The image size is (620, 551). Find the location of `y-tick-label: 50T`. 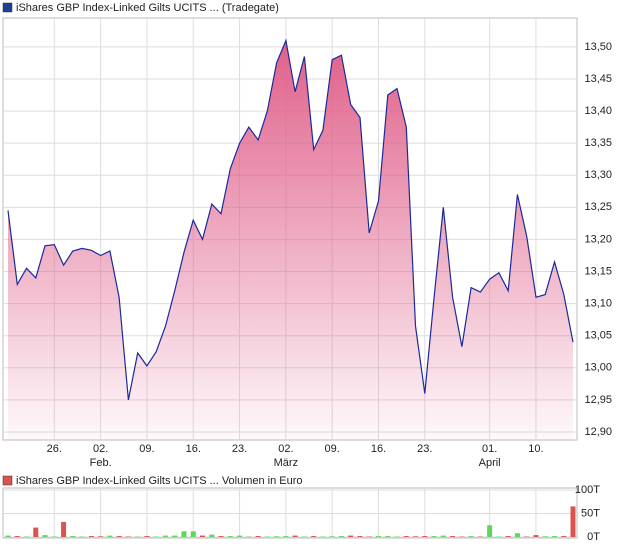

y-tick-label: 50T is located at coordinates (590, 513).